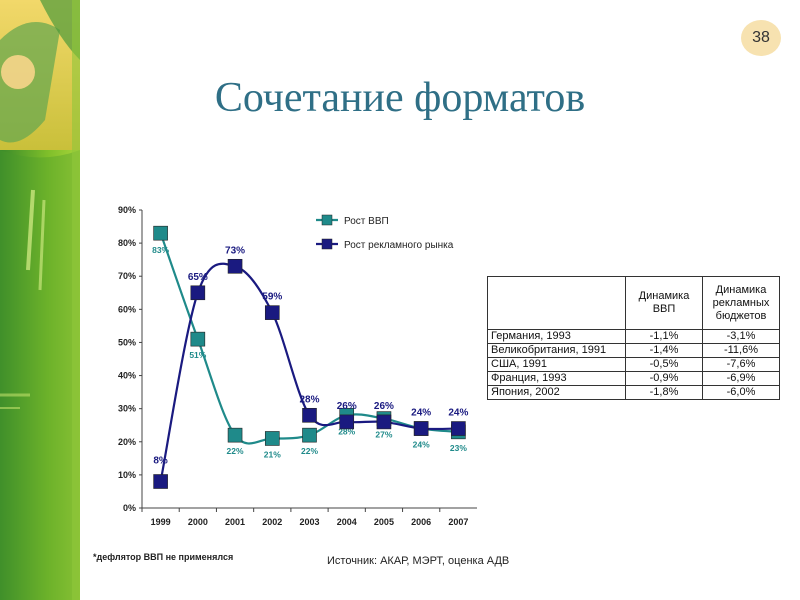 The image size is (800, 600). What do you see at coordinates (272, 454) in the screenshot?
I see `data-label-gdp: 21%` at bounding box center [272, 454].